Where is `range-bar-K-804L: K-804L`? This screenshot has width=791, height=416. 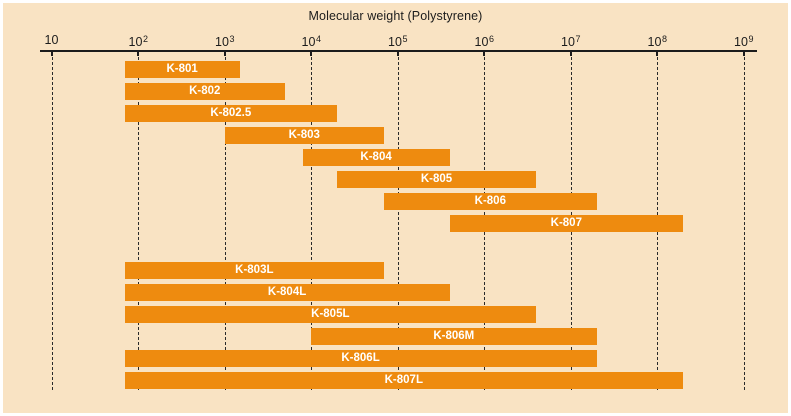 range-bar-K-804L: K-804L is located at coordinates (287, 292).